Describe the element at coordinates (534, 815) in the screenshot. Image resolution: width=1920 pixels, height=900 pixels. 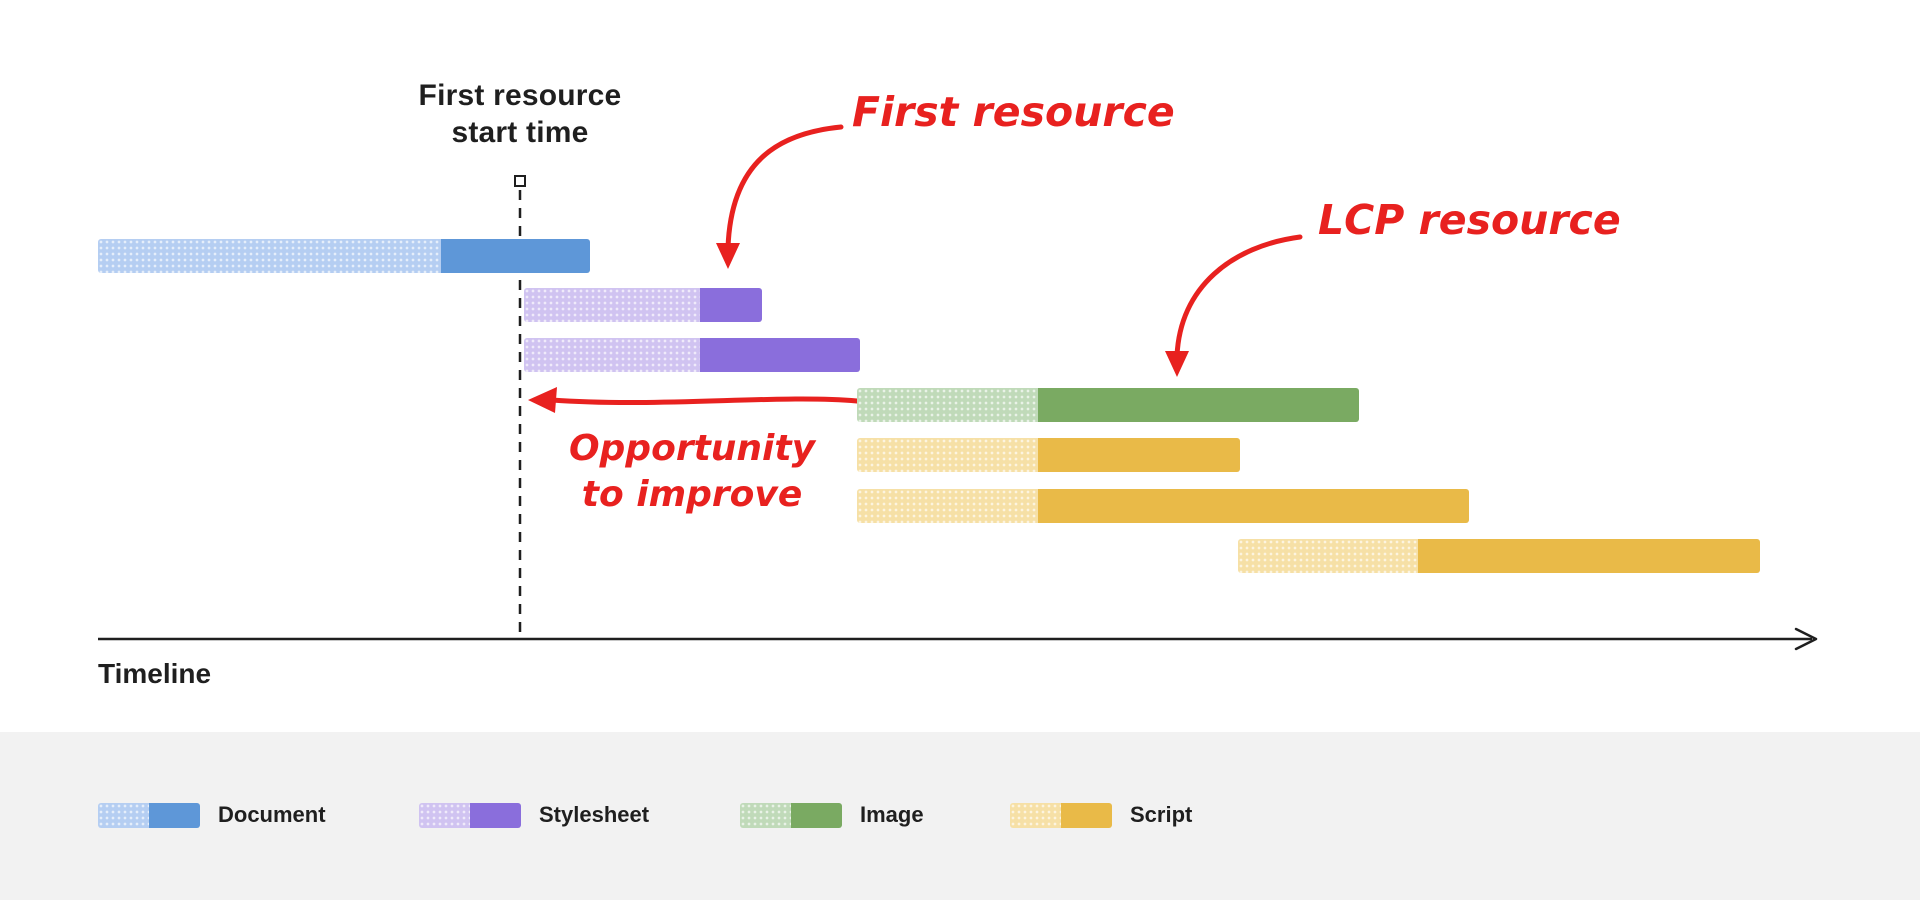
I see `legend-item-stylesheet: Stylesheet` at that location.